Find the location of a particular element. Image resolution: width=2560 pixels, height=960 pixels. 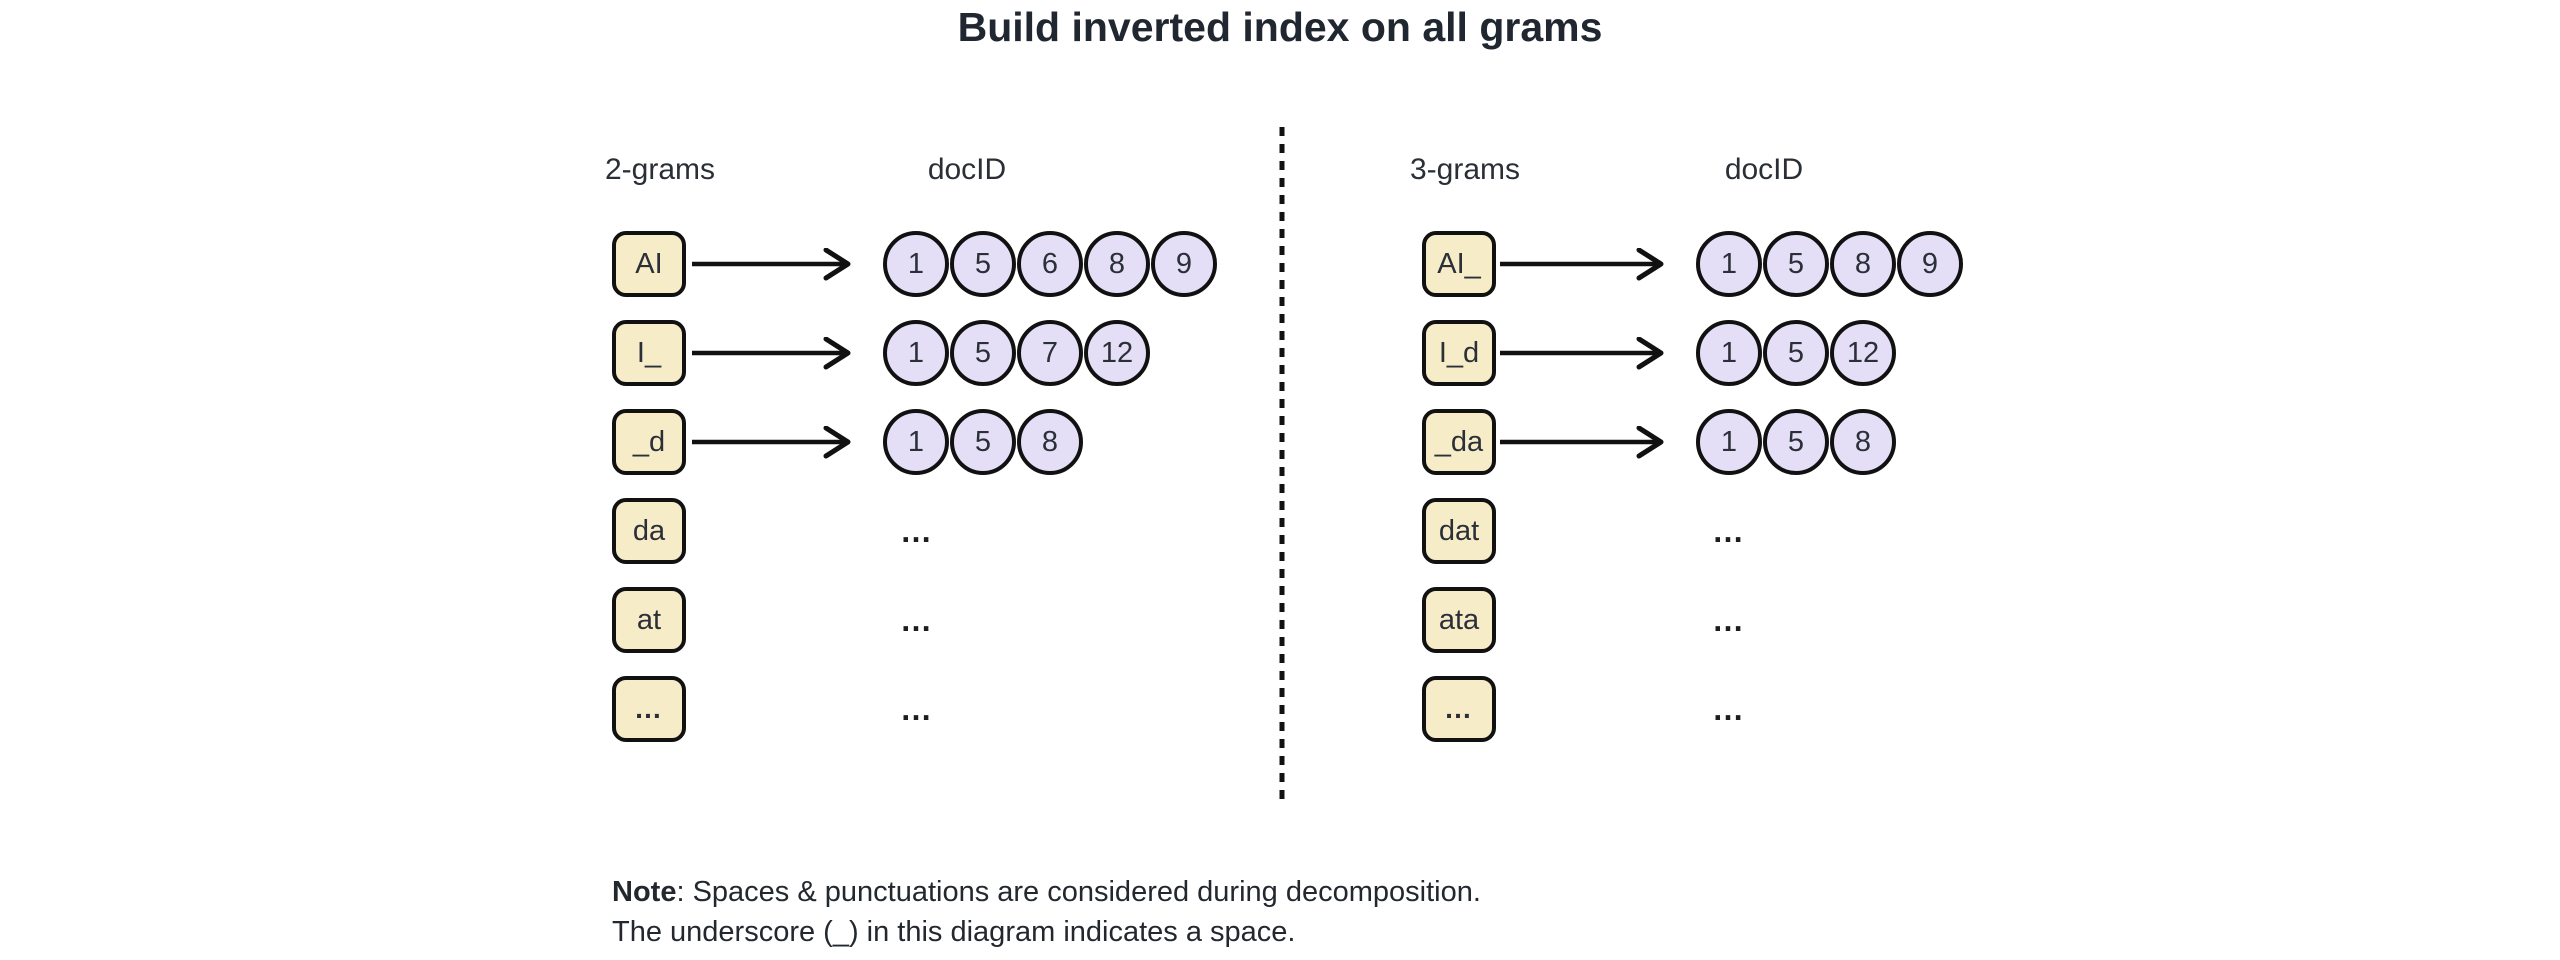

left-gram-box-0: AI is located at coordinates (649, 264).